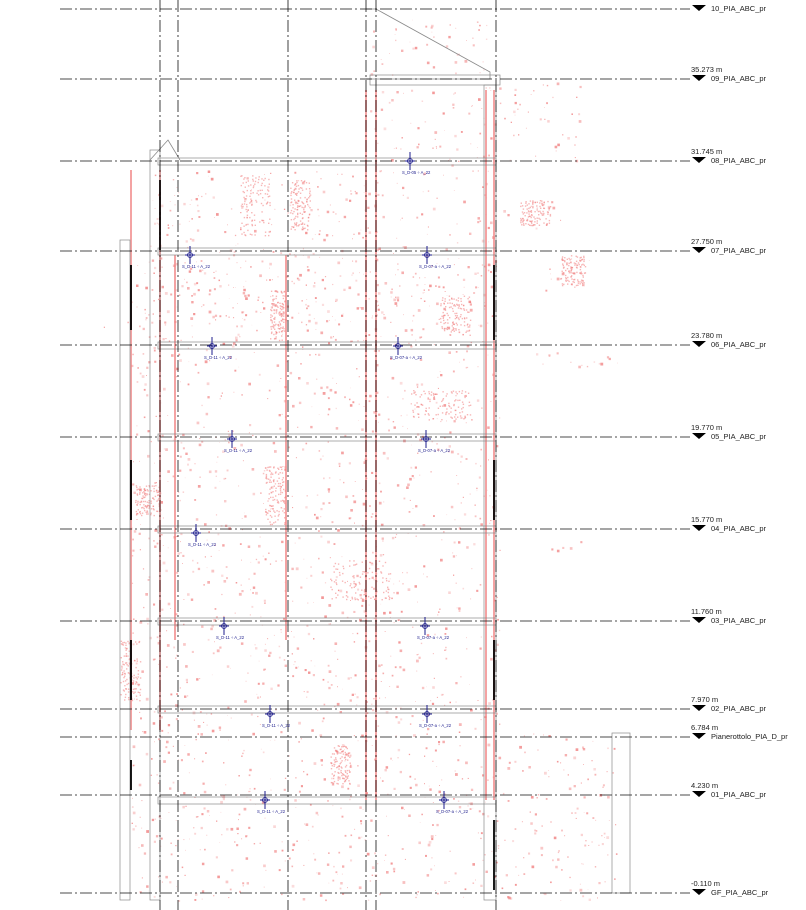 Image resolution: width=806 pixels, height=910 pixels. Describe the element at coordinates (413, 704) in the screenshot. I see `level-marker: 02_PIA_ABC_pr7.970 m` at that location.